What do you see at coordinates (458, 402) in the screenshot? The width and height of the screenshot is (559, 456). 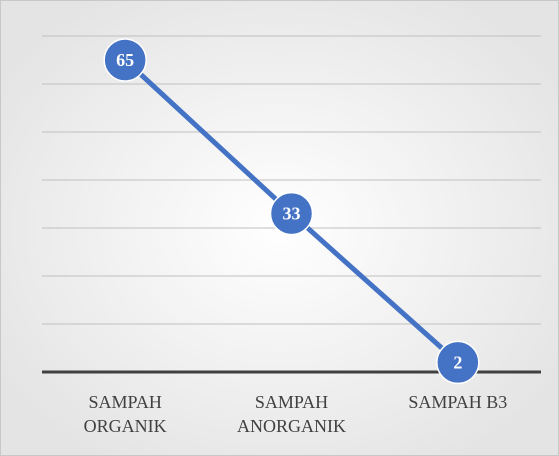 I see `x-tick-label: SAMPAH B3` at bounding box center [458, 402].